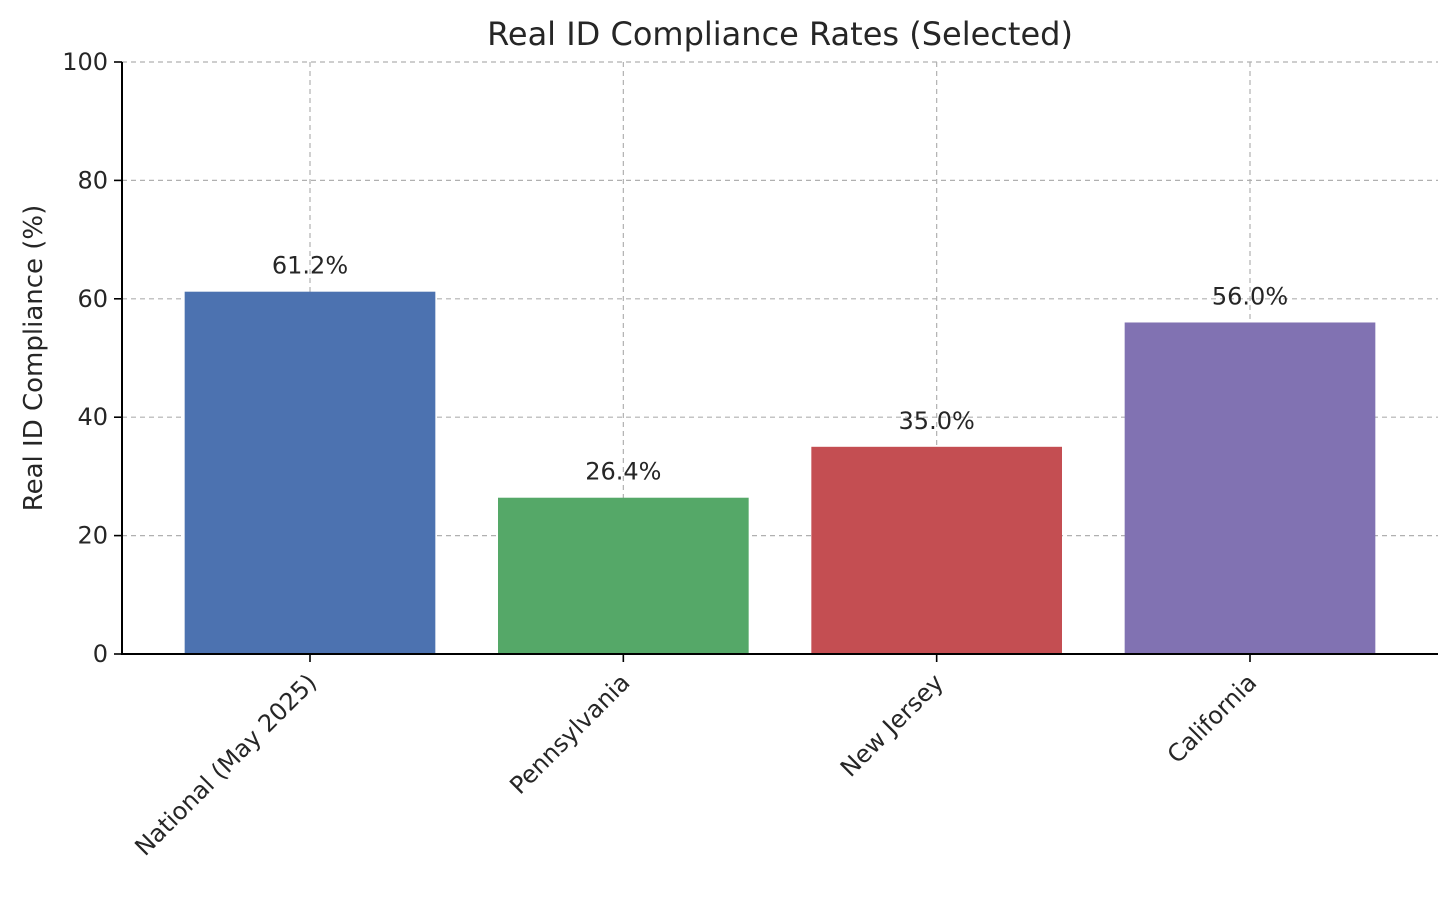  I want to click on y-tick-label: 80, so click(92, 180).